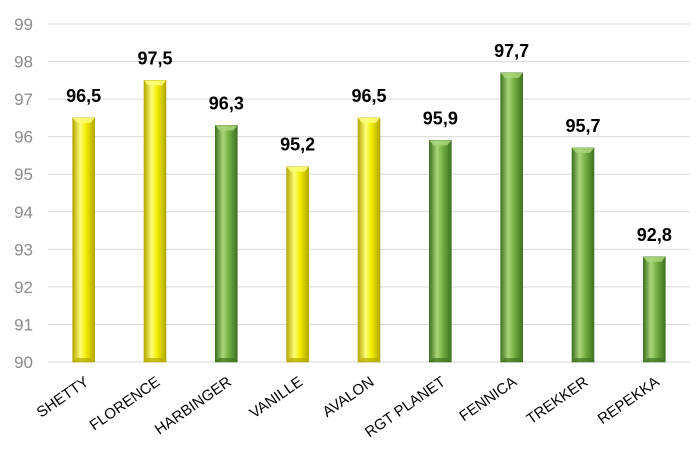  Describe the element at coordinates (23, 287) in the screenshot. I see `y-tick-label: 92` at that location.